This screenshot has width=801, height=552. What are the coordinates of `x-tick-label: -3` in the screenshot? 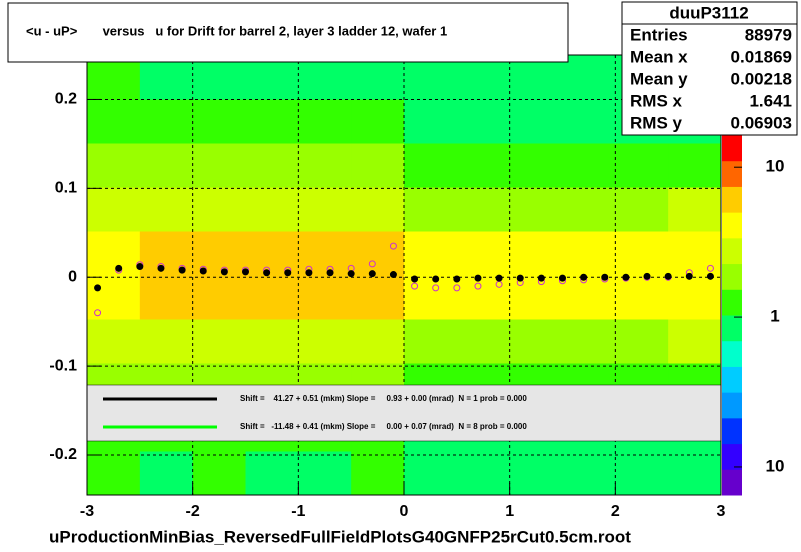 It's located at (87, 511).